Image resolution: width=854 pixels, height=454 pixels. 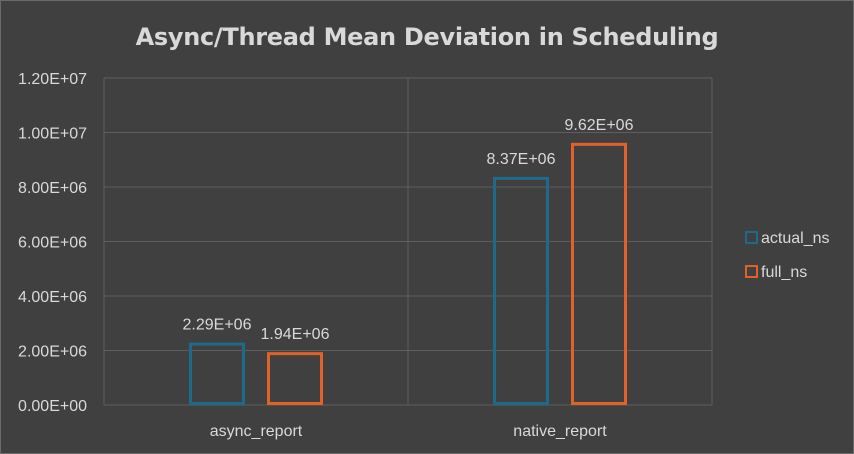 What do you see at coordinates (751, 237) in the screenshot?
I see `legend-swatch-actual_ns` at bounding box center [751, 237].